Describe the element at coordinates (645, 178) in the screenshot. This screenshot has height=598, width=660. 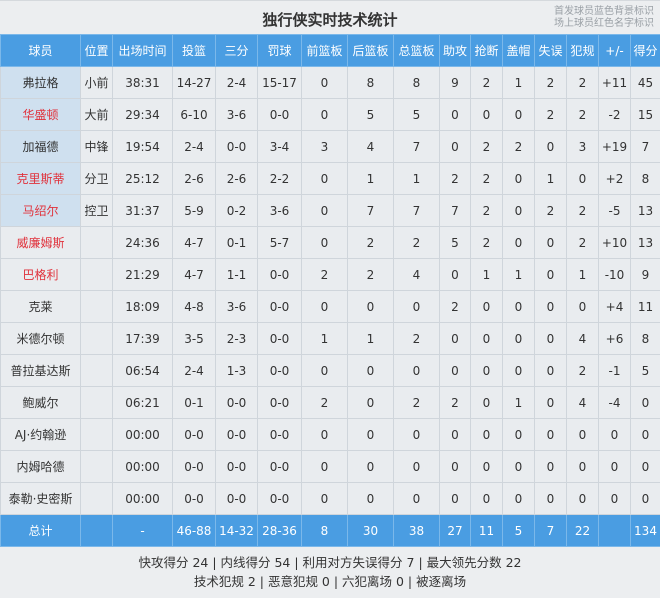
I see `stat-cell: 8` at that location.